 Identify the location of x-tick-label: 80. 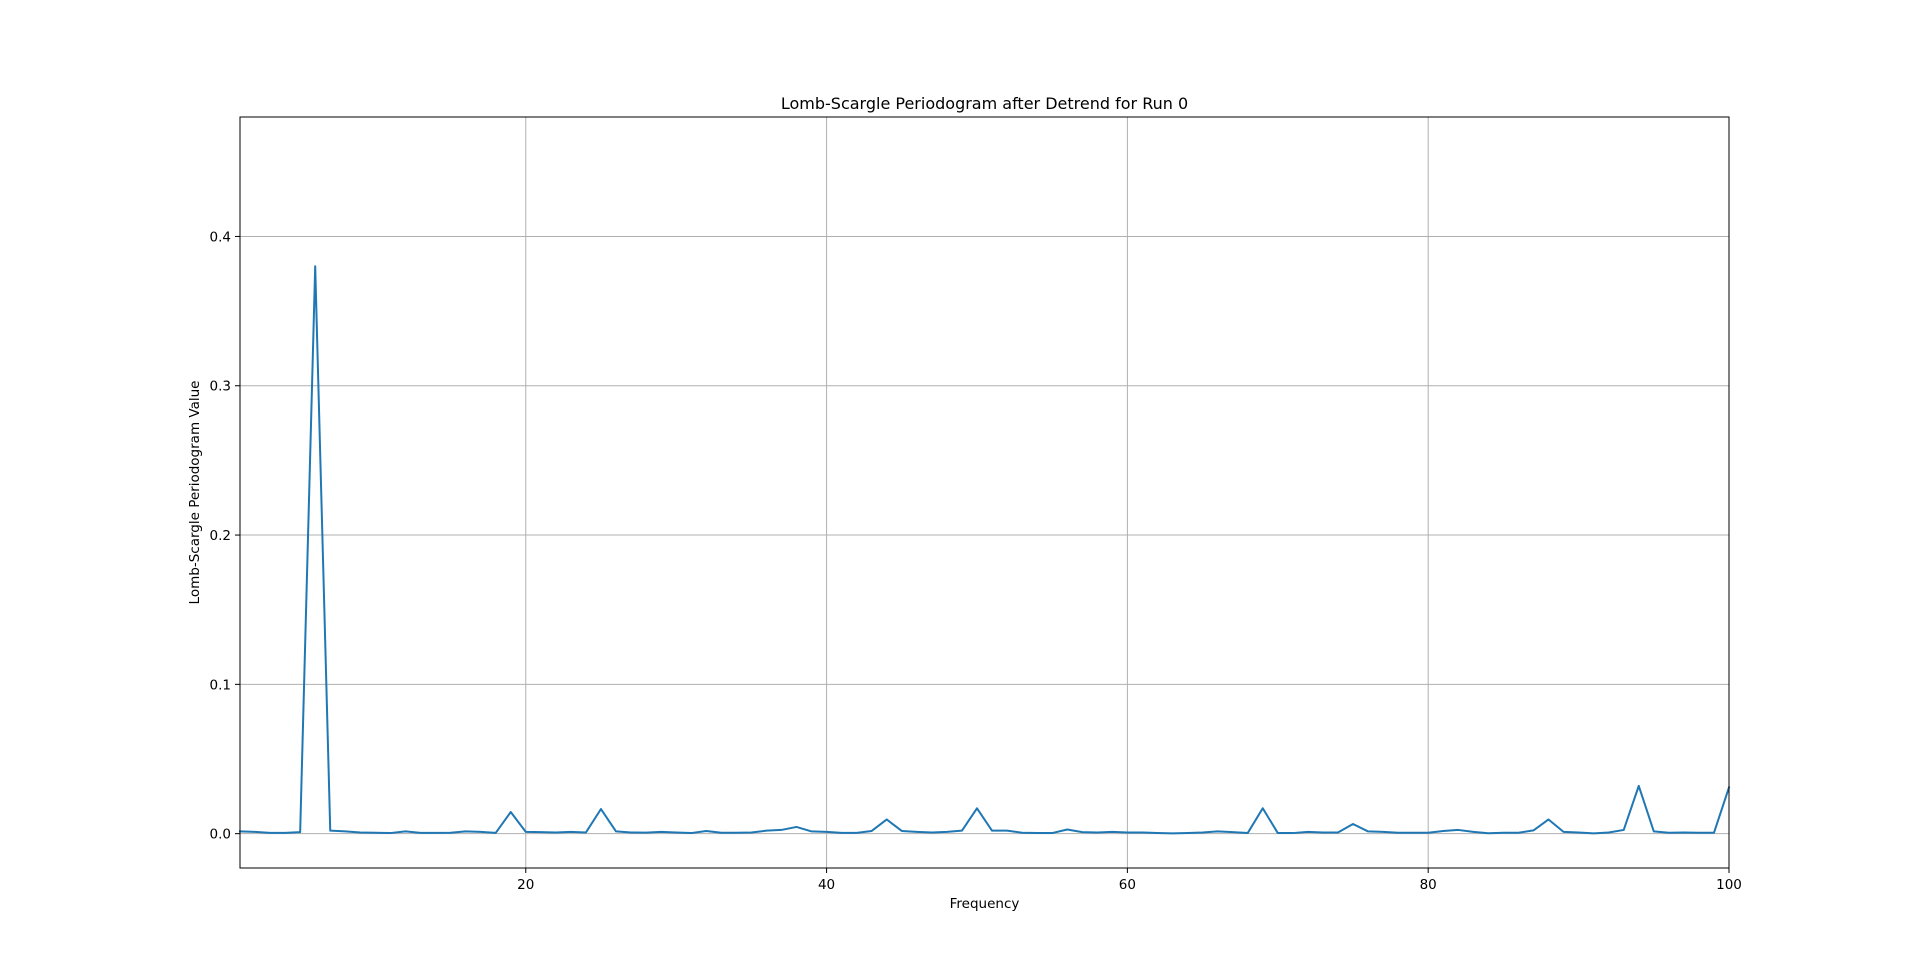
(1428, 885).